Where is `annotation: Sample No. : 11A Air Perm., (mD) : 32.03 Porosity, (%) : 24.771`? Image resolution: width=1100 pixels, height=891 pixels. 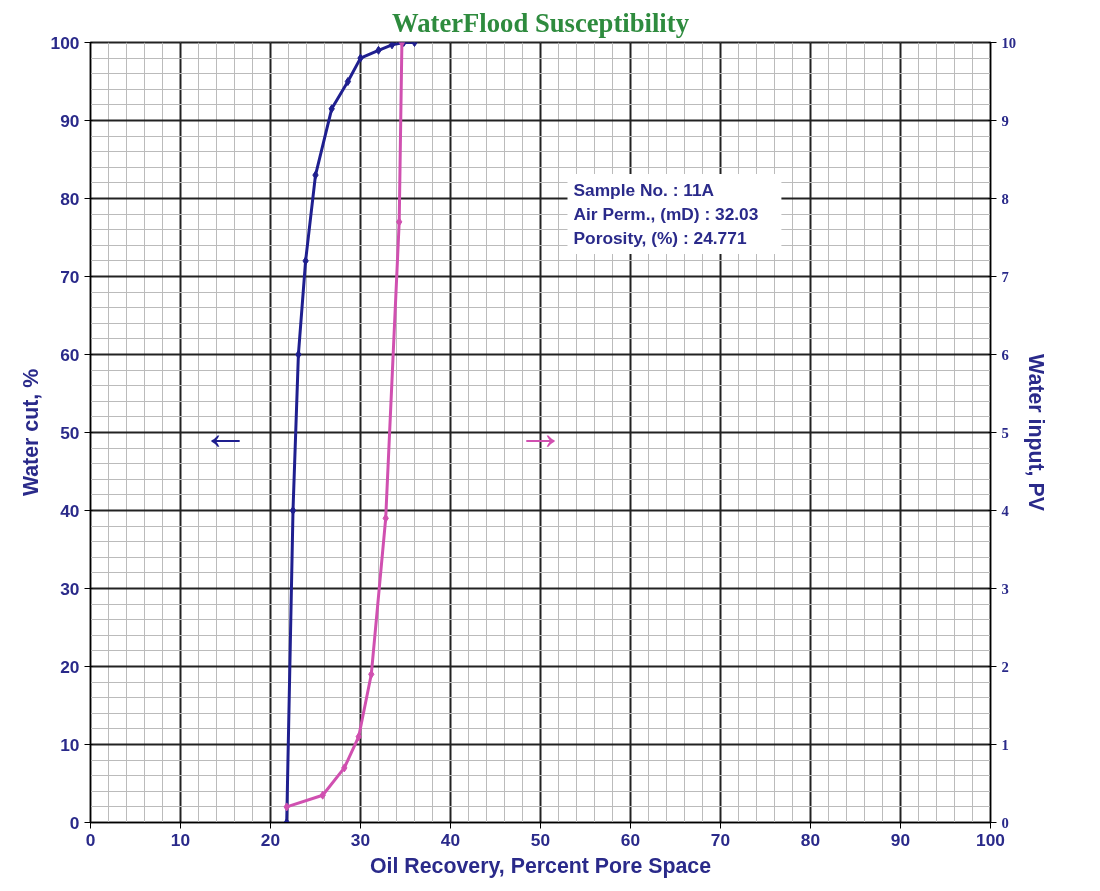 annotation: Sample No. : 11A Air Perm., (mD) : 32.03 Porosity, (%) : 24.771 is located at coordinates (666, 214).